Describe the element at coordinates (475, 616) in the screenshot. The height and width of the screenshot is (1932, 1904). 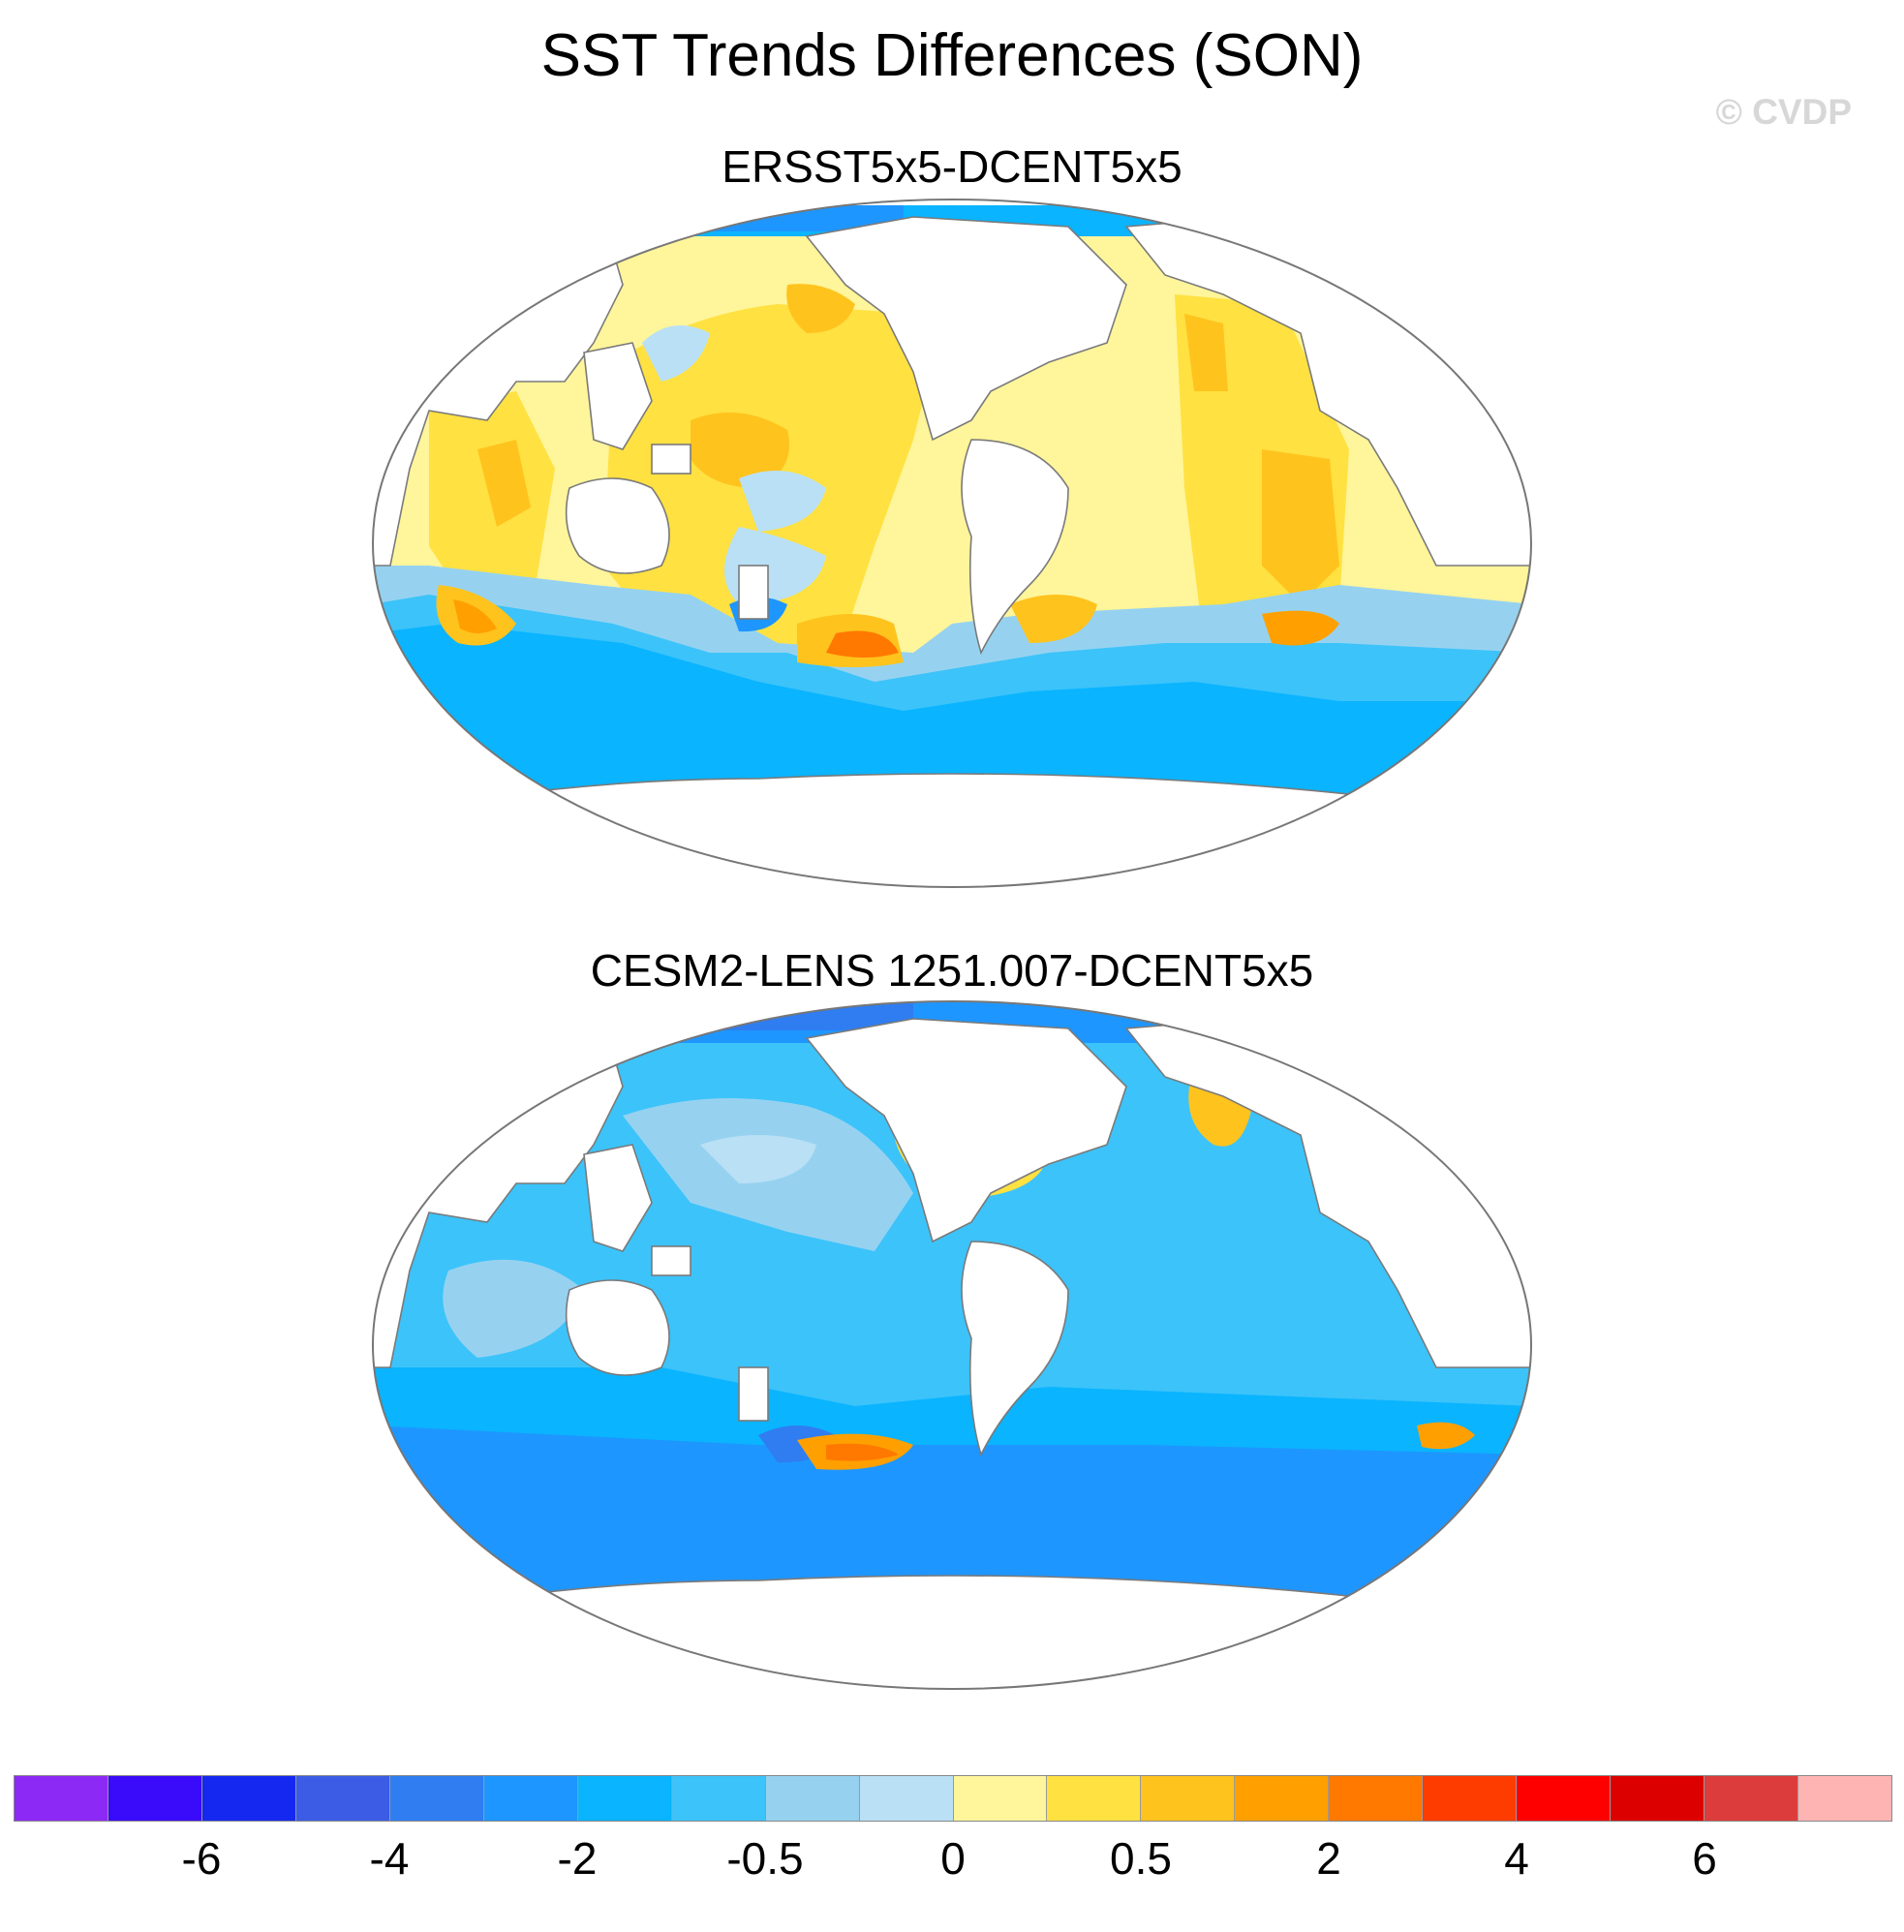
I see `south-indian-hot` at that location.